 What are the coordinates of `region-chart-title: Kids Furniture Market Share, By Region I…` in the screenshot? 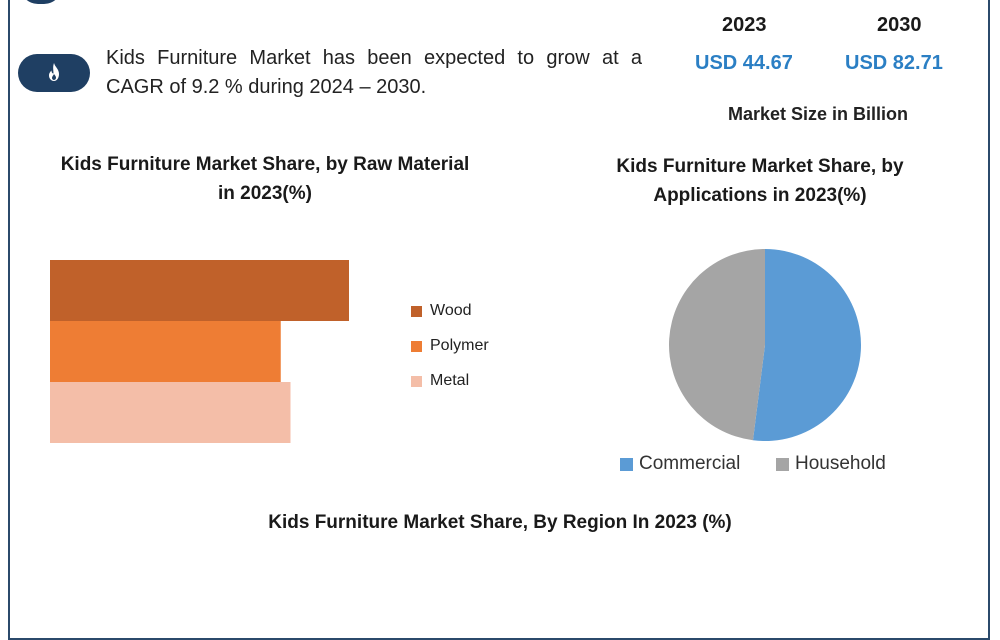 It's located at (500, 522).